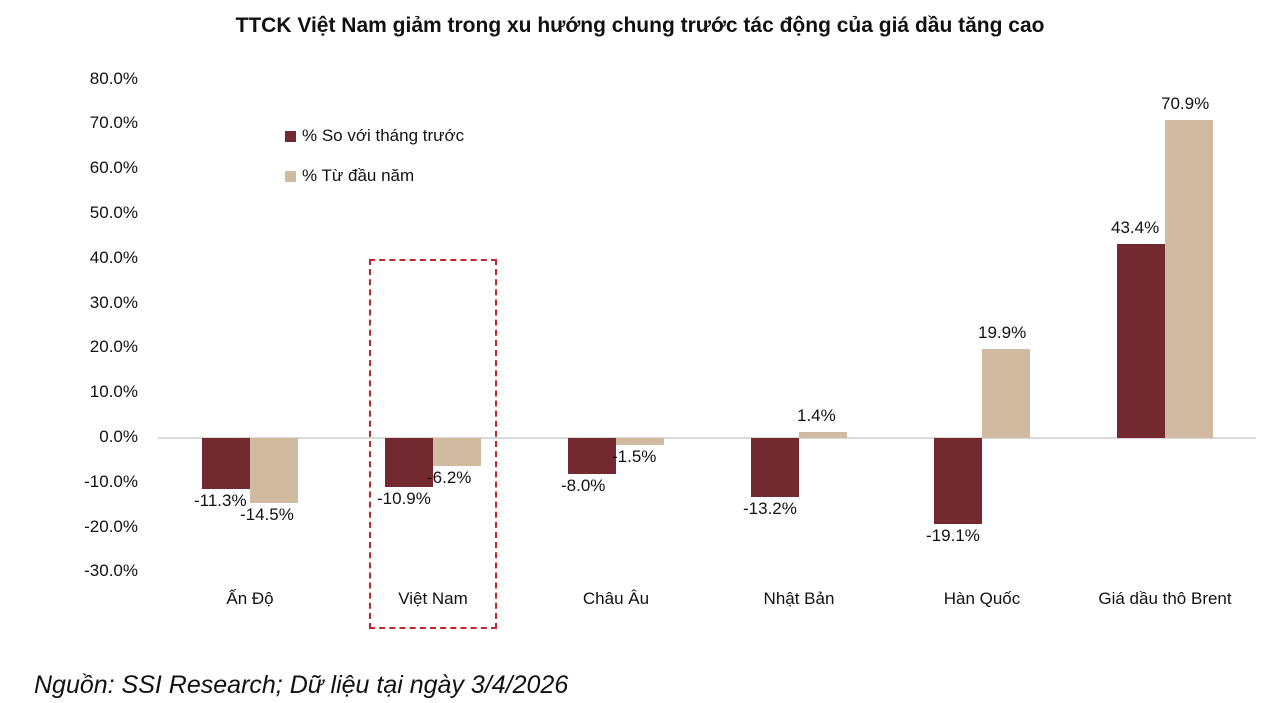  What do you see at coordinates (113, 212) in the screenshot?
I see `y-tick-label: 50.0%` at bounding box center [113, 212].